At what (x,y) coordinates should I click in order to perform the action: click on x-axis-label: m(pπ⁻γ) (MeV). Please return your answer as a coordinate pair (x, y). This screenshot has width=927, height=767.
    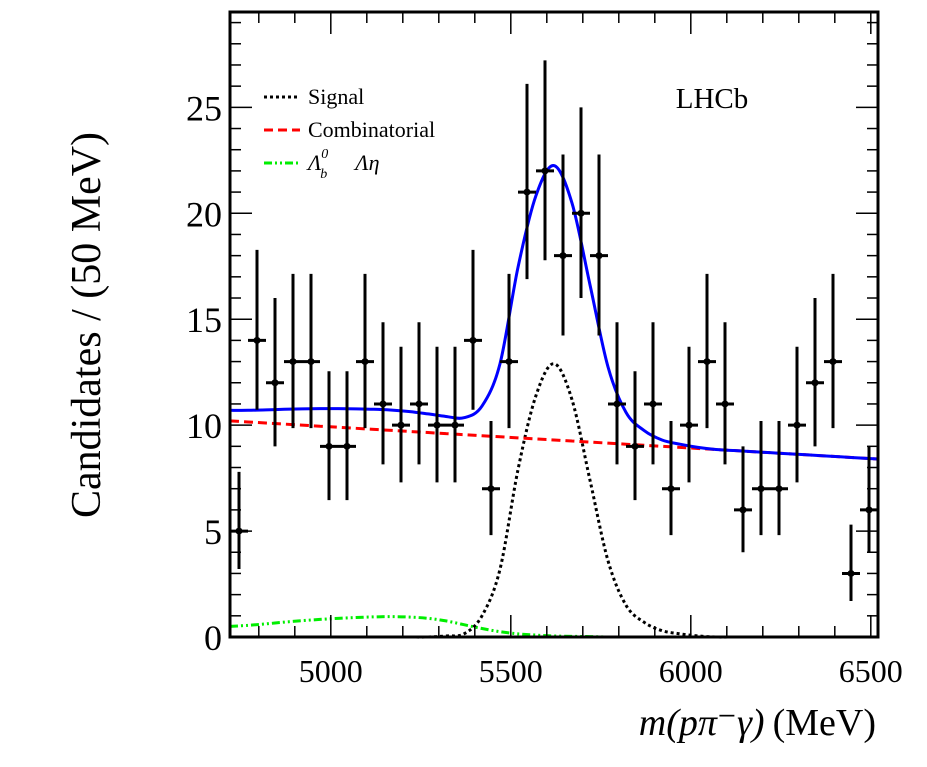
    Looking at the image, I should click on (757, 723).